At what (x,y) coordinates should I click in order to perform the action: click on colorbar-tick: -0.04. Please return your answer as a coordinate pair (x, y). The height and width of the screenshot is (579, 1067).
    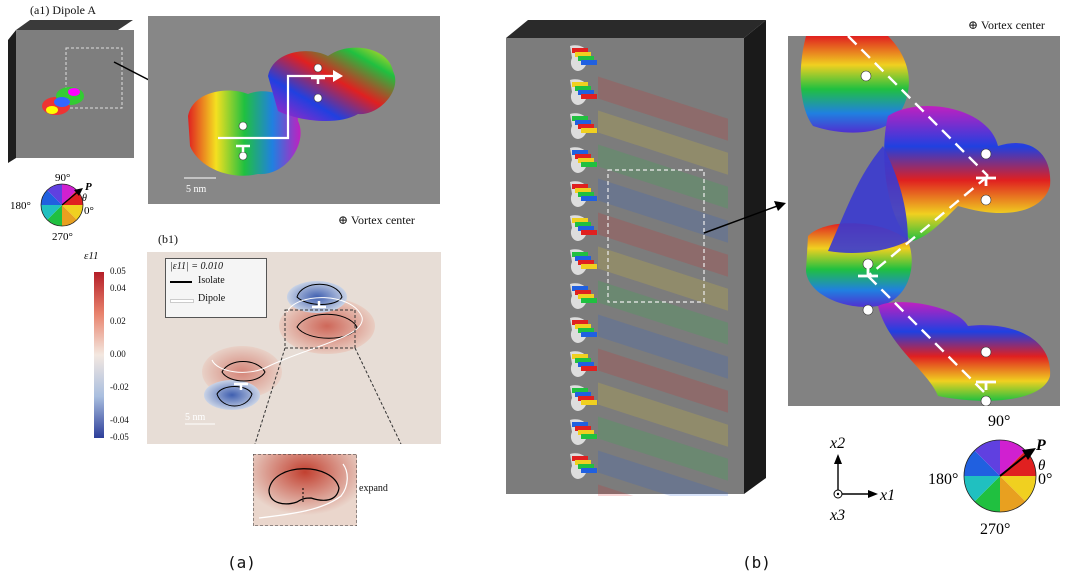
    Looking at the image, I should click on (119, 420).